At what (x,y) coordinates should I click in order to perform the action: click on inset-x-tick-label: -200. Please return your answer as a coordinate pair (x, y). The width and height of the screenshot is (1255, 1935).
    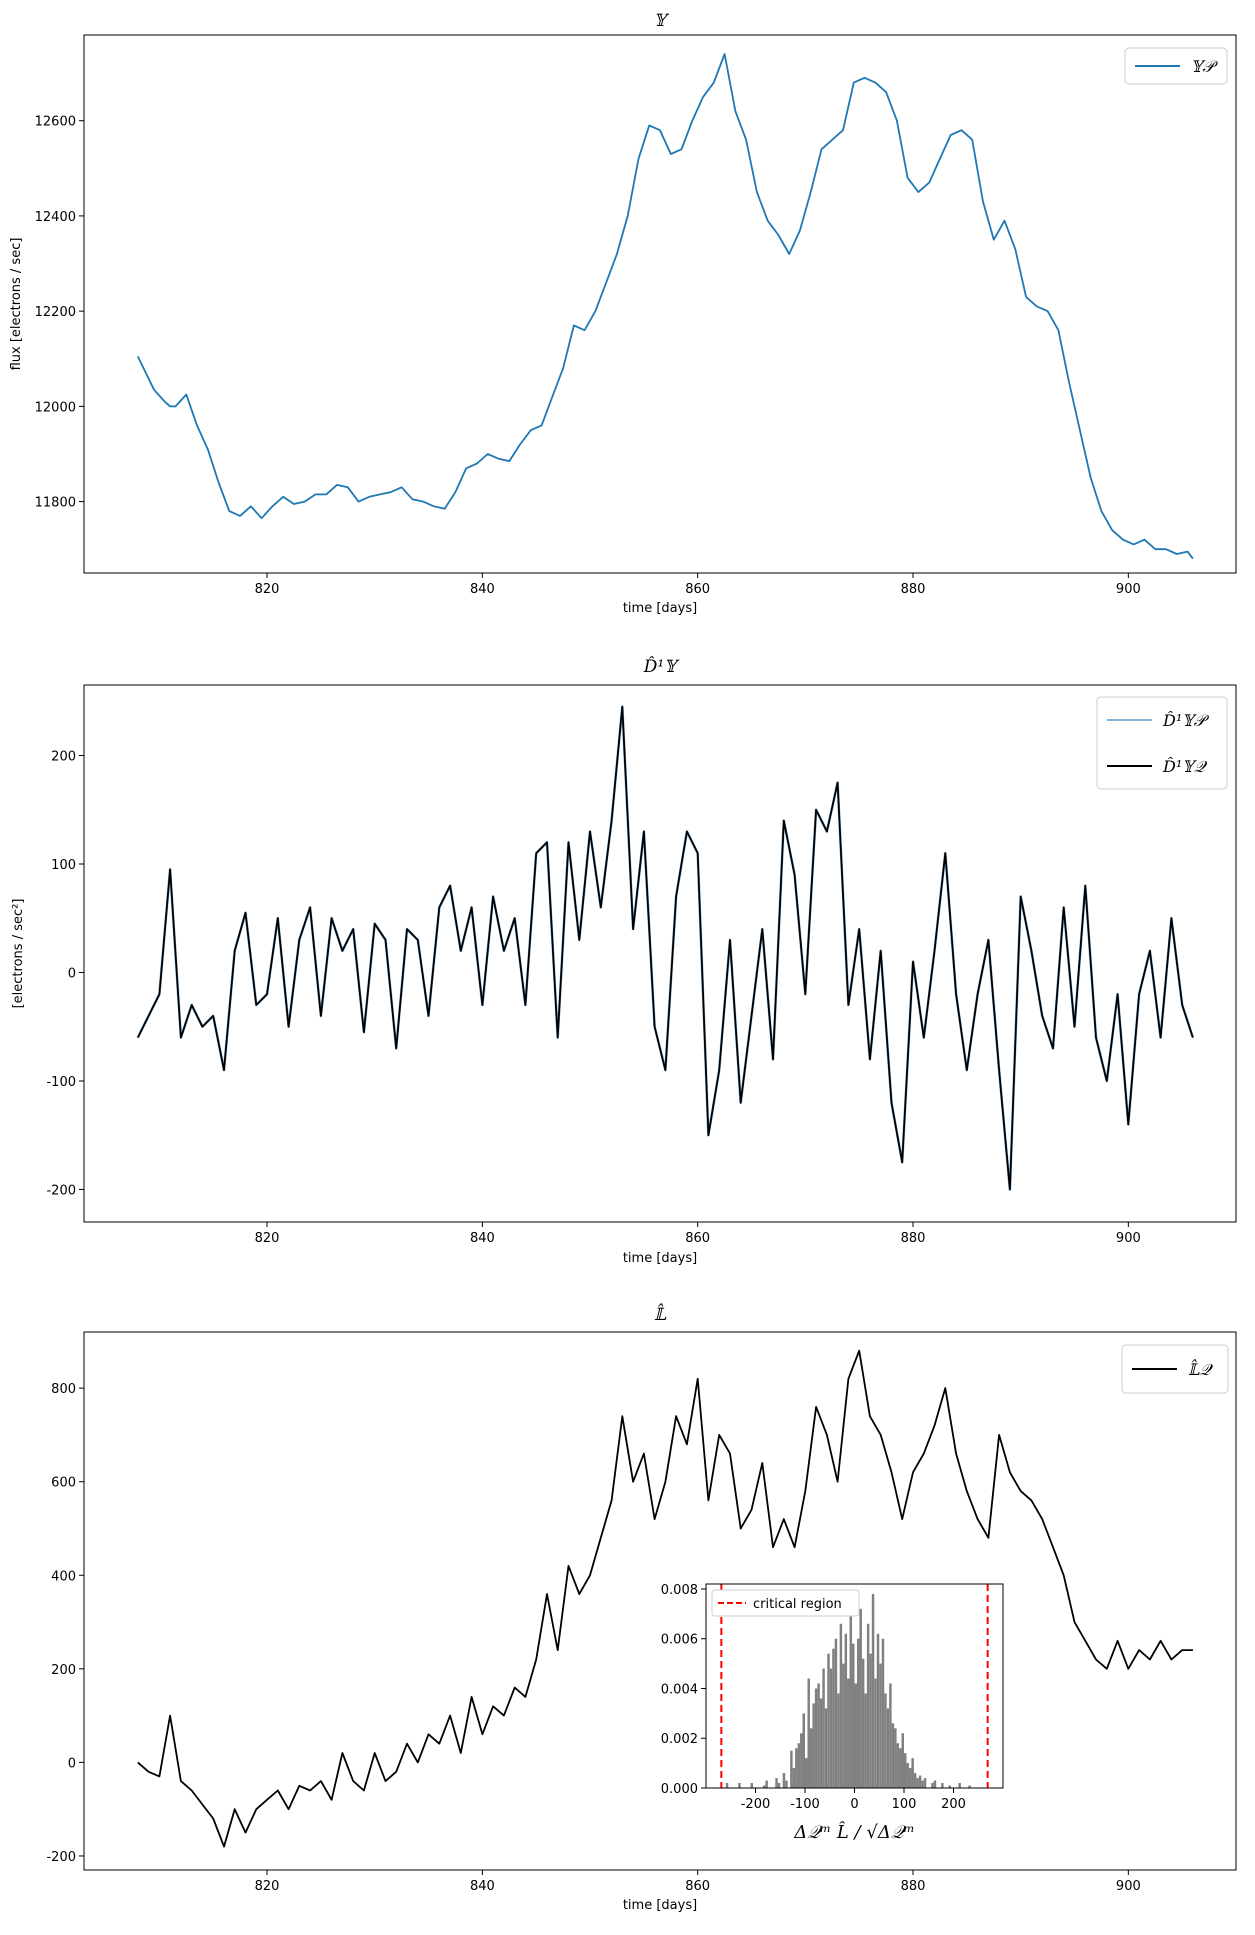
    Looking at the image, I should click on (756, 1804).